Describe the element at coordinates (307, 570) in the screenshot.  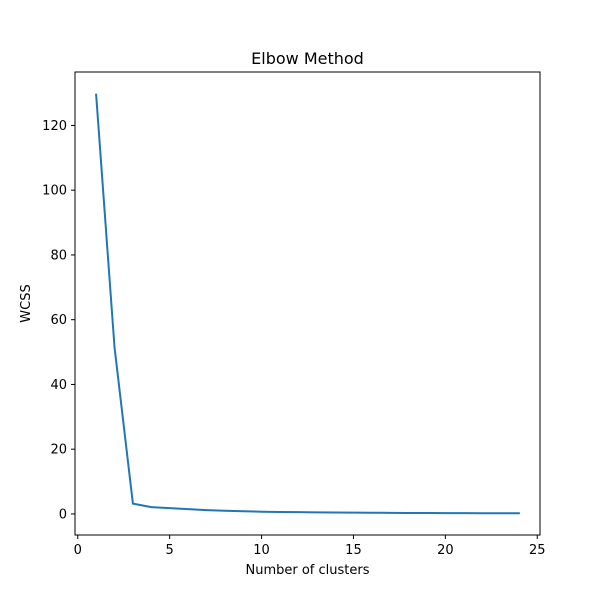
I see `x-axis-label: Number of clusters` at that location.